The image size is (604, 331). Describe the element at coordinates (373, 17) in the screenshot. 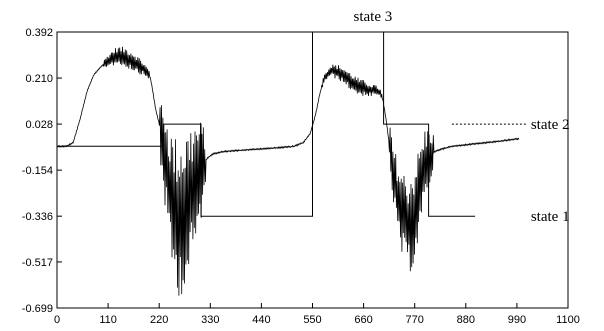

I see `state-annotation: state 3` at that location.